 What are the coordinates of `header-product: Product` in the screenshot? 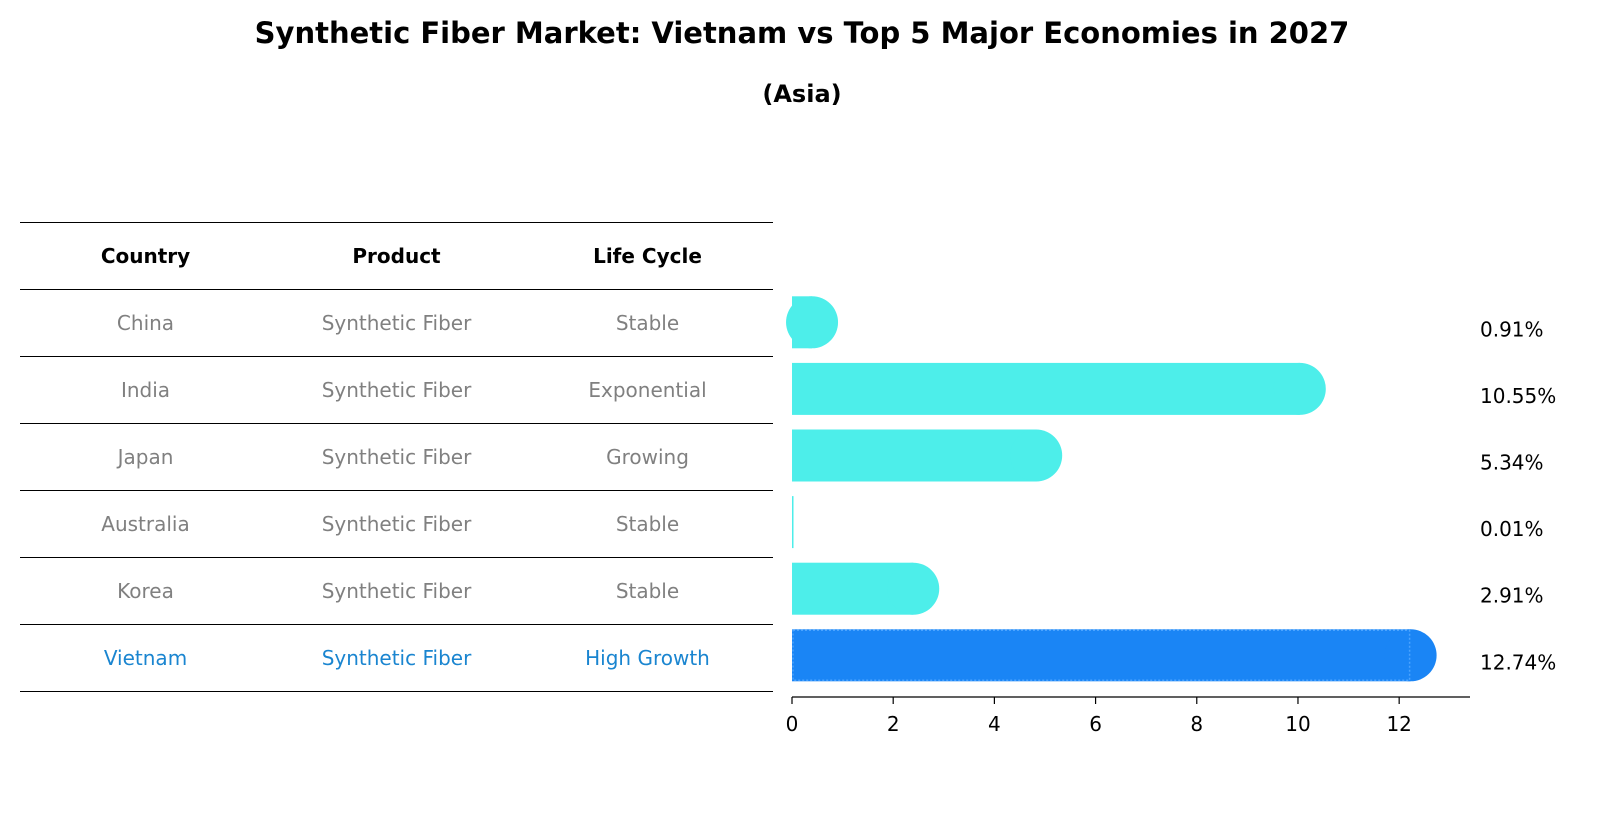 It's located at (396, 256).